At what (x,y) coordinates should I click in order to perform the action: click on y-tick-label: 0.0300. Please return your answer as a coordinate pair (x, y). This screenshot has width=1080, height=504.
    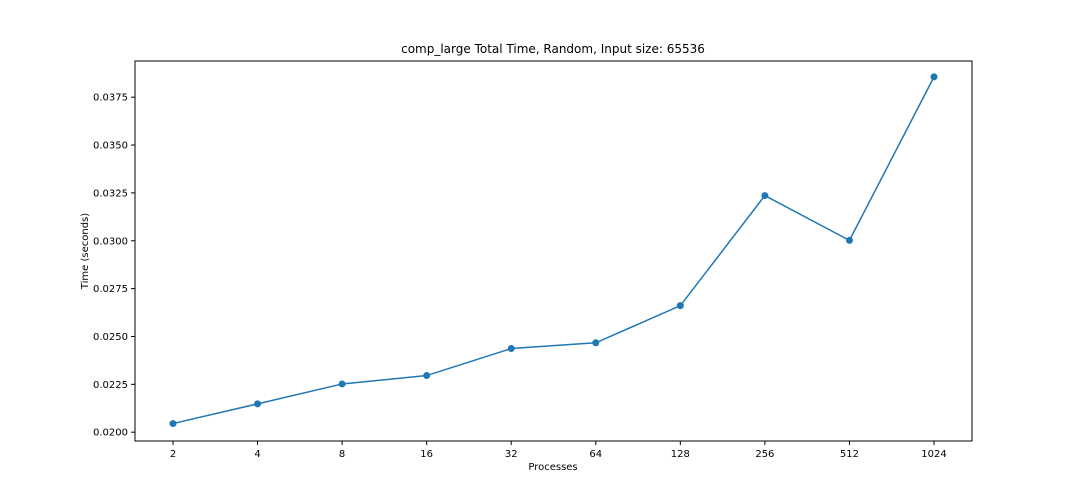
    Looking at the image, I should click on (110, 241).